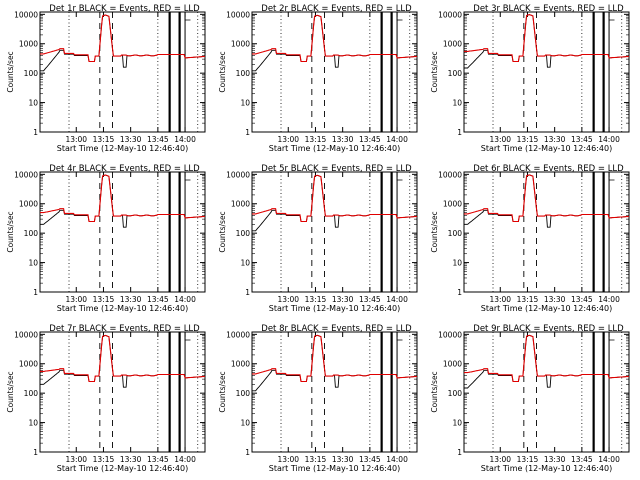  I want to click on panel-title: Det 3r BLACK = Events, RED = LLD, so click(548, 9).